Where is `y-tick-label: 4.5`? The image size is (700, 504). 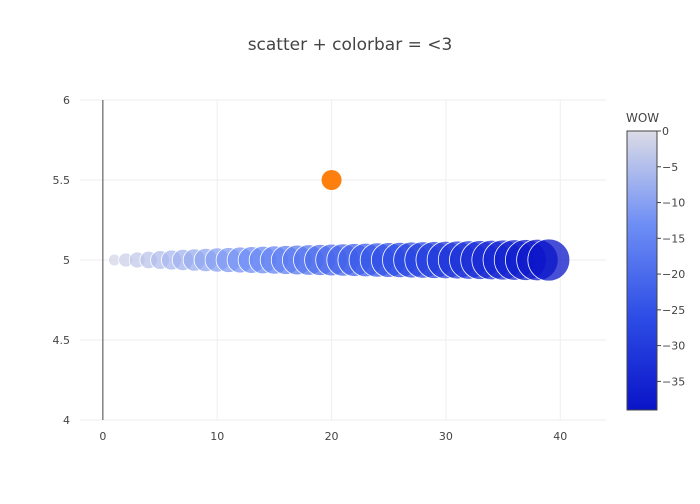 y-tick-label: 4.5 is located at coordinates (62, 340).